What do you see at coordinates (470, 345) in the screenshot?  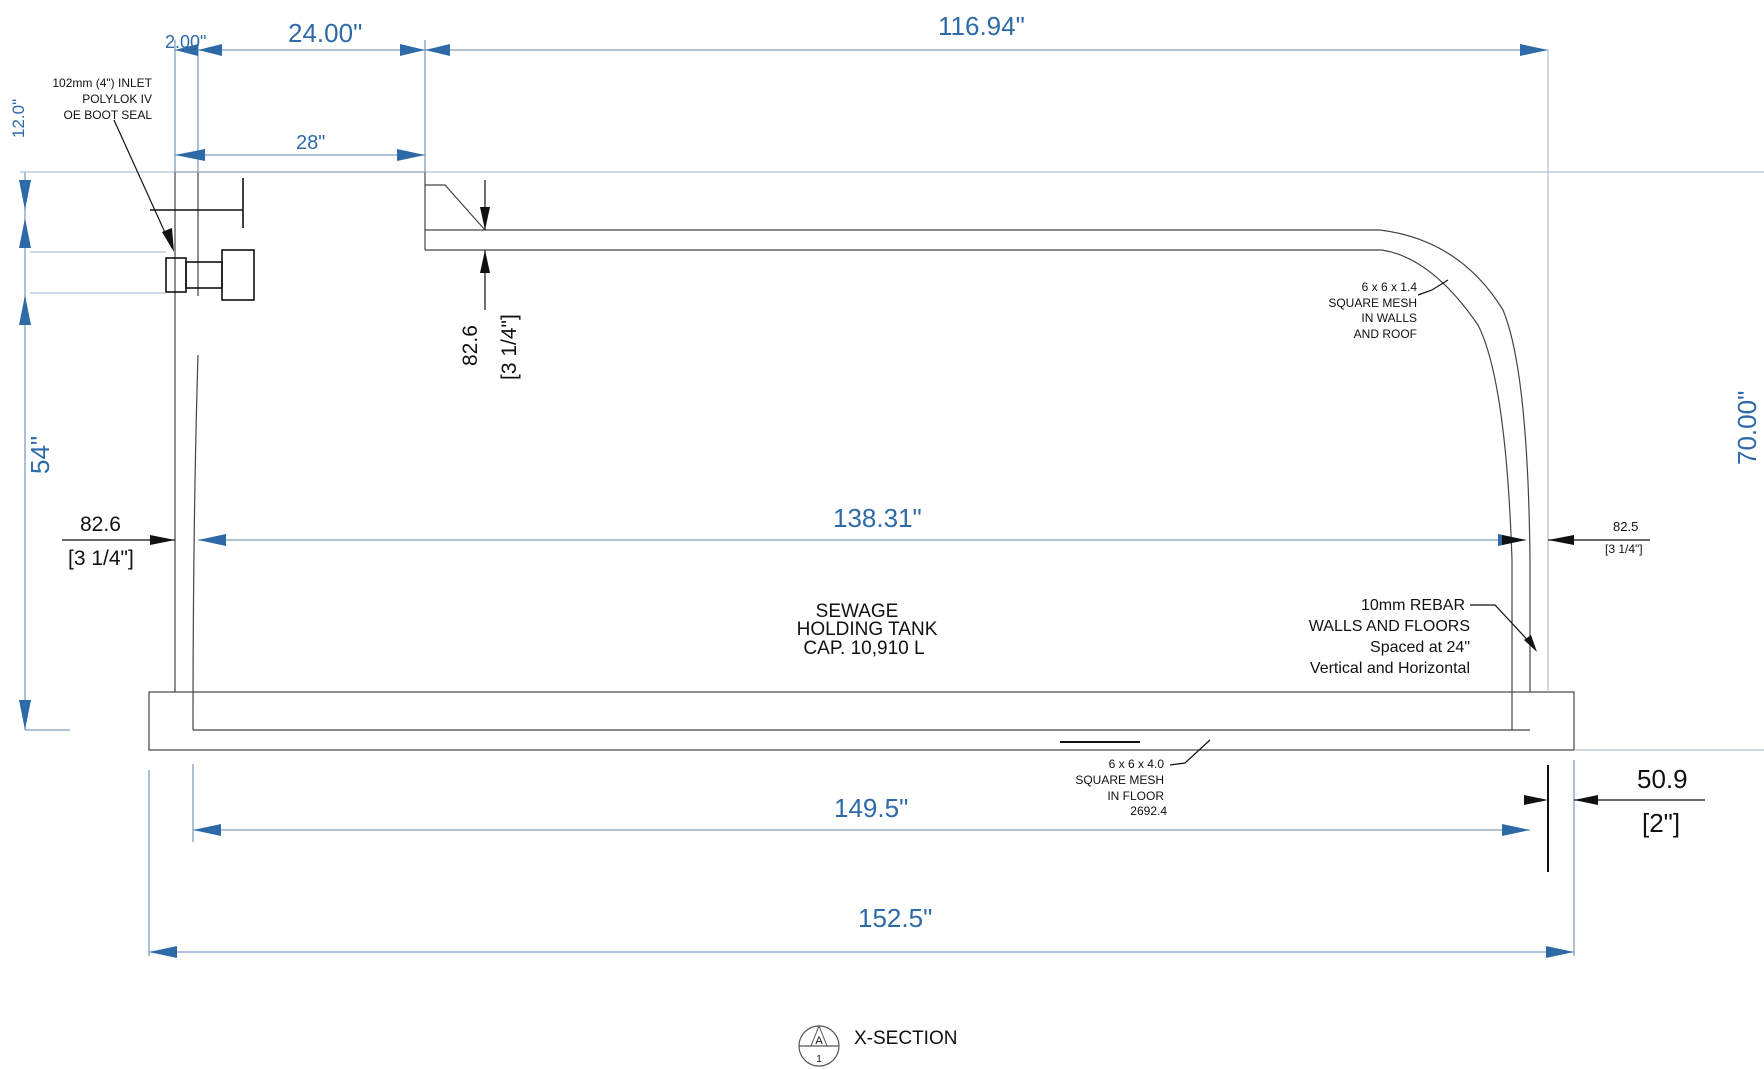 I see `roof-mm: 82.6` at bounding box center [470, 345].